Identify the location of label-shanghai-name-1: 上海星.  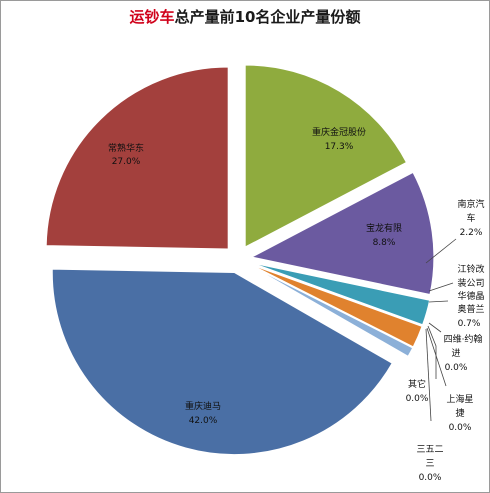
(459, 399).